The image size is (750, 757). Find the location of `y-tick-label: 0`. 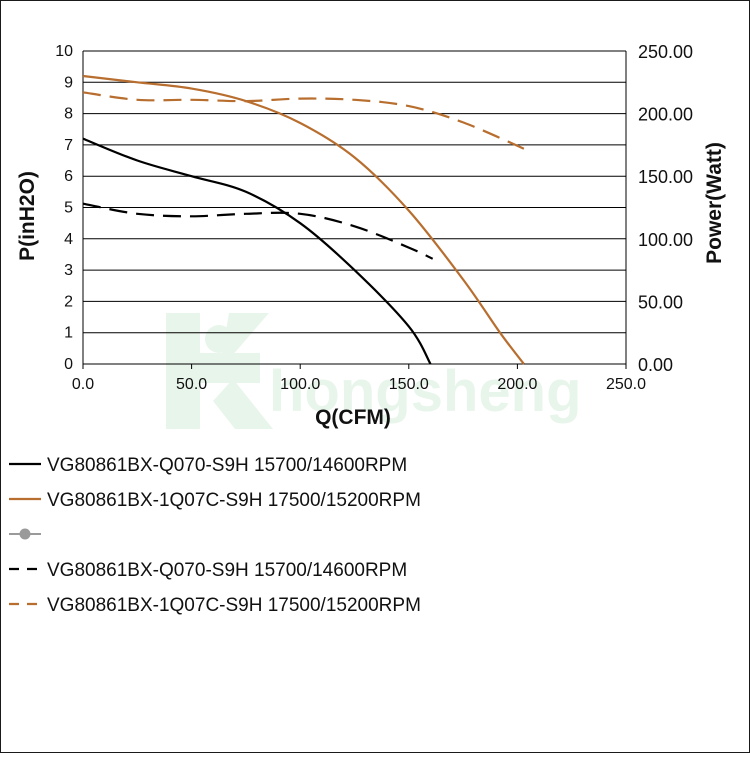

y-tick-label: 0 is located at coordinates (68, 364).